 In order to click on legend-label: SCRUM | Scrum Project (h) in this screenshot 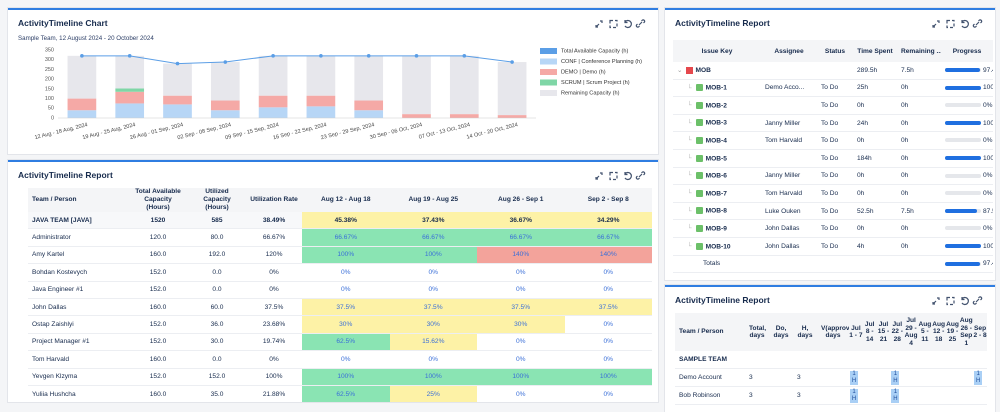, I will do `click(595, 83)`.